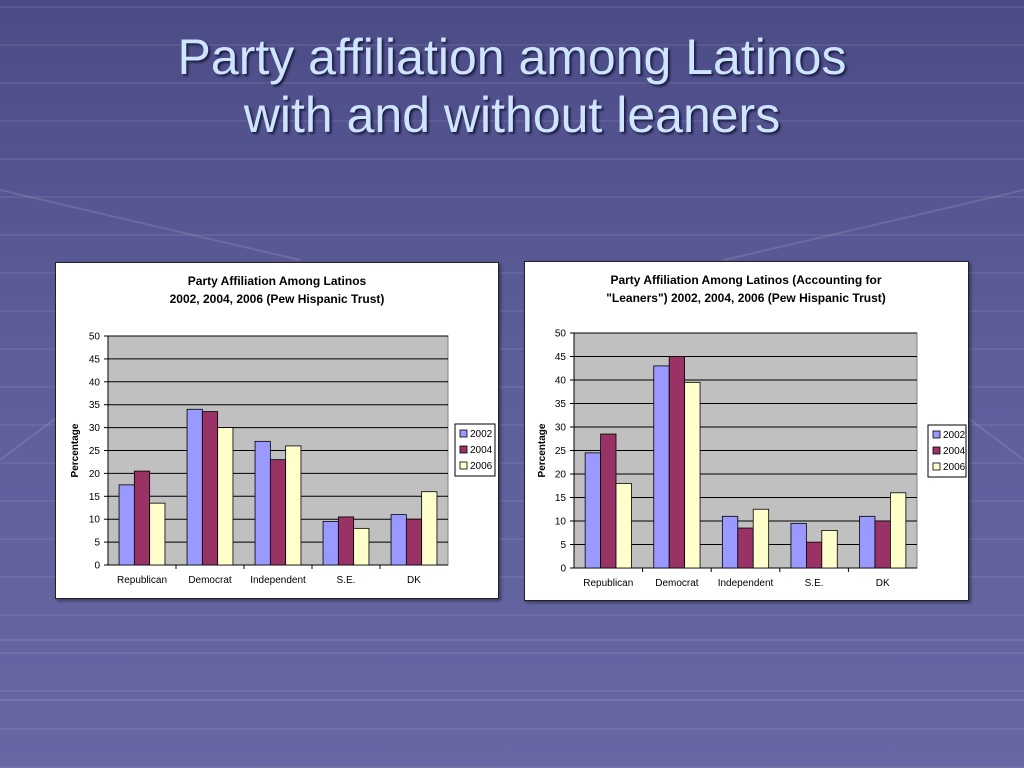  What do you see at coordinates (277, 299) in the screenshot?
I see `chart-title-line-2: 2002, 2004, 2006 (Pew Hispanic Trust)` at bounding box center [277, 299].